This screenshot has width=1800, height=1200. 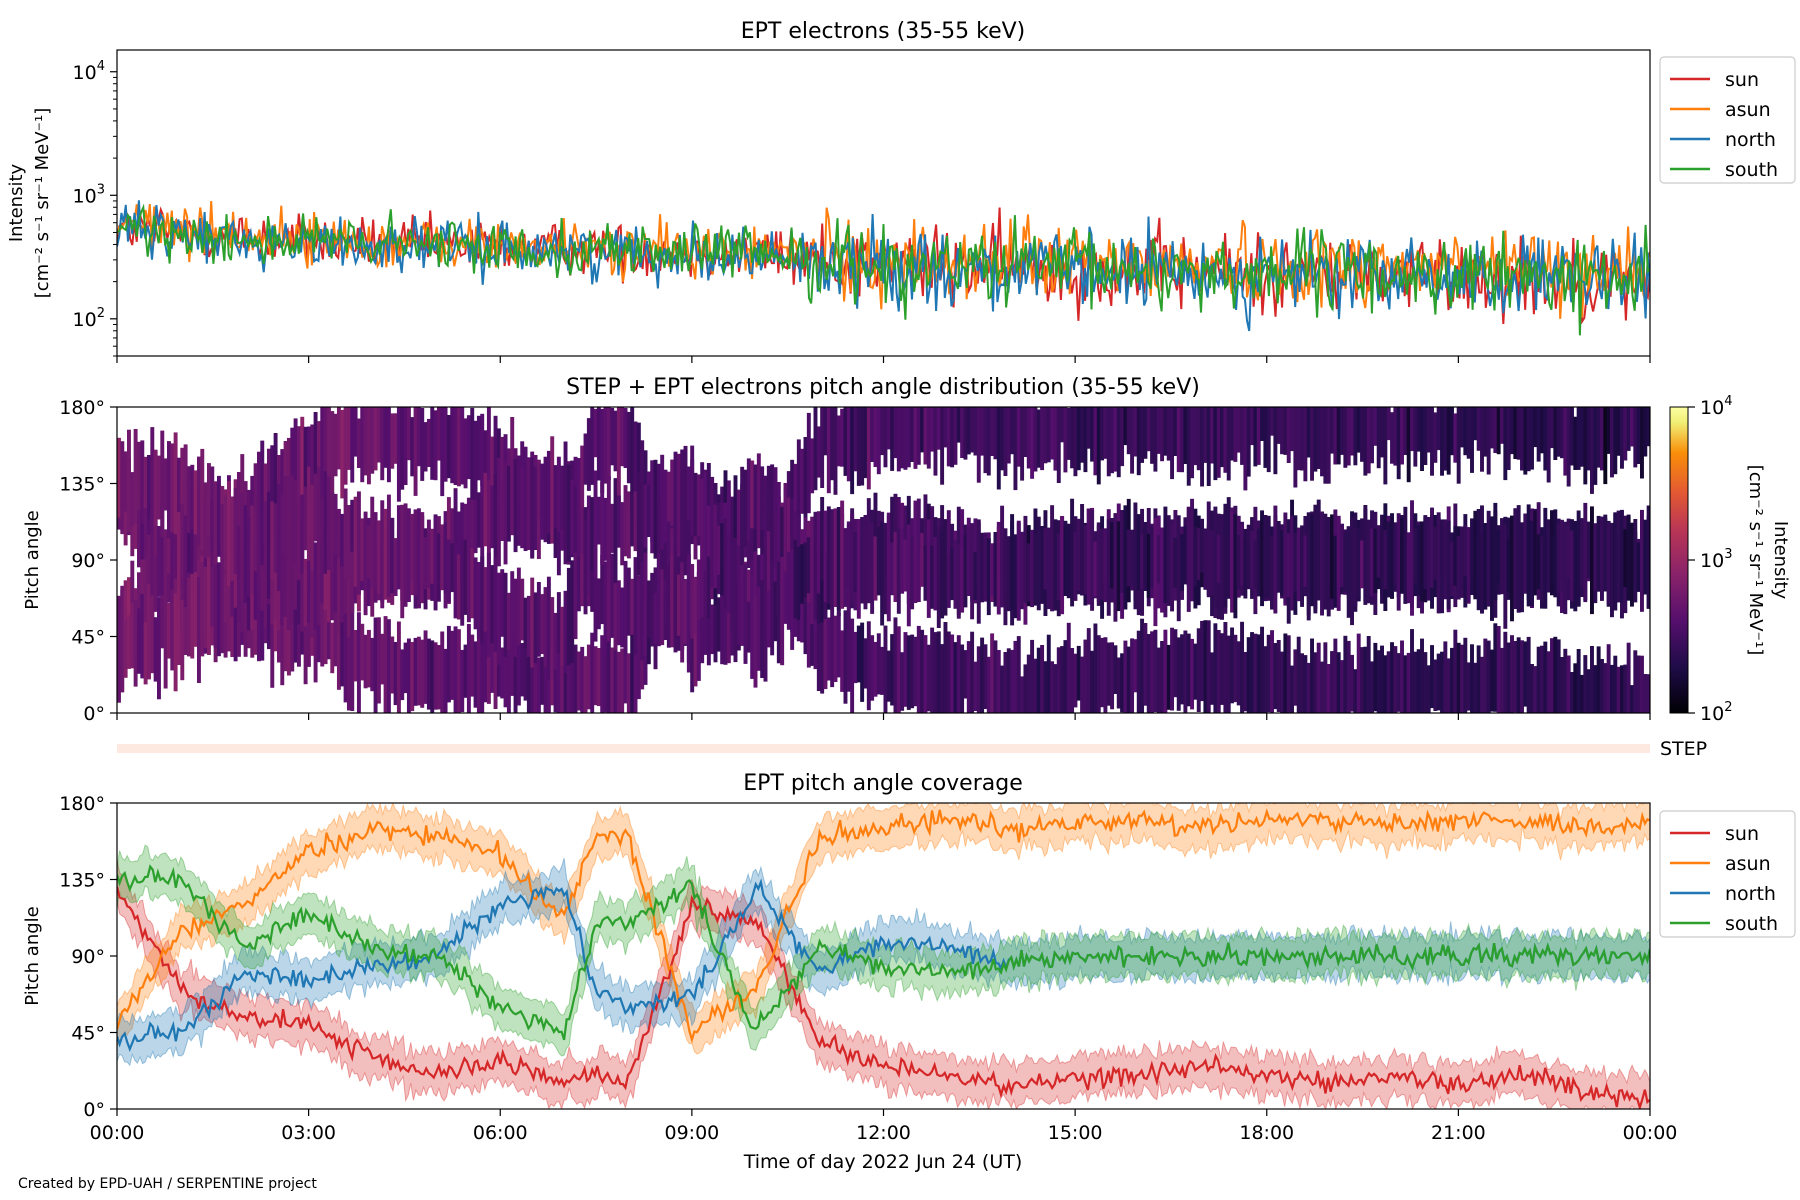 I want to click on angle-tick-label: 180°, so click(x=82, y=804).